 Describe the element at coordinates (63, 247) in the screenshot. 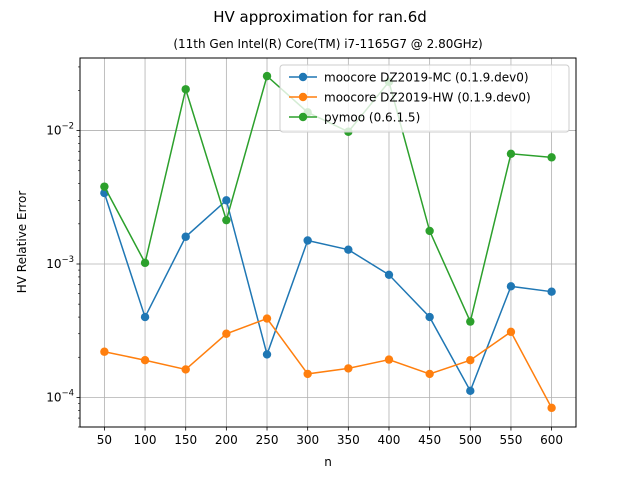

I see `y-axis-ticks: 10⁻⁴ 10⁻³ 10⁻²` at that location.